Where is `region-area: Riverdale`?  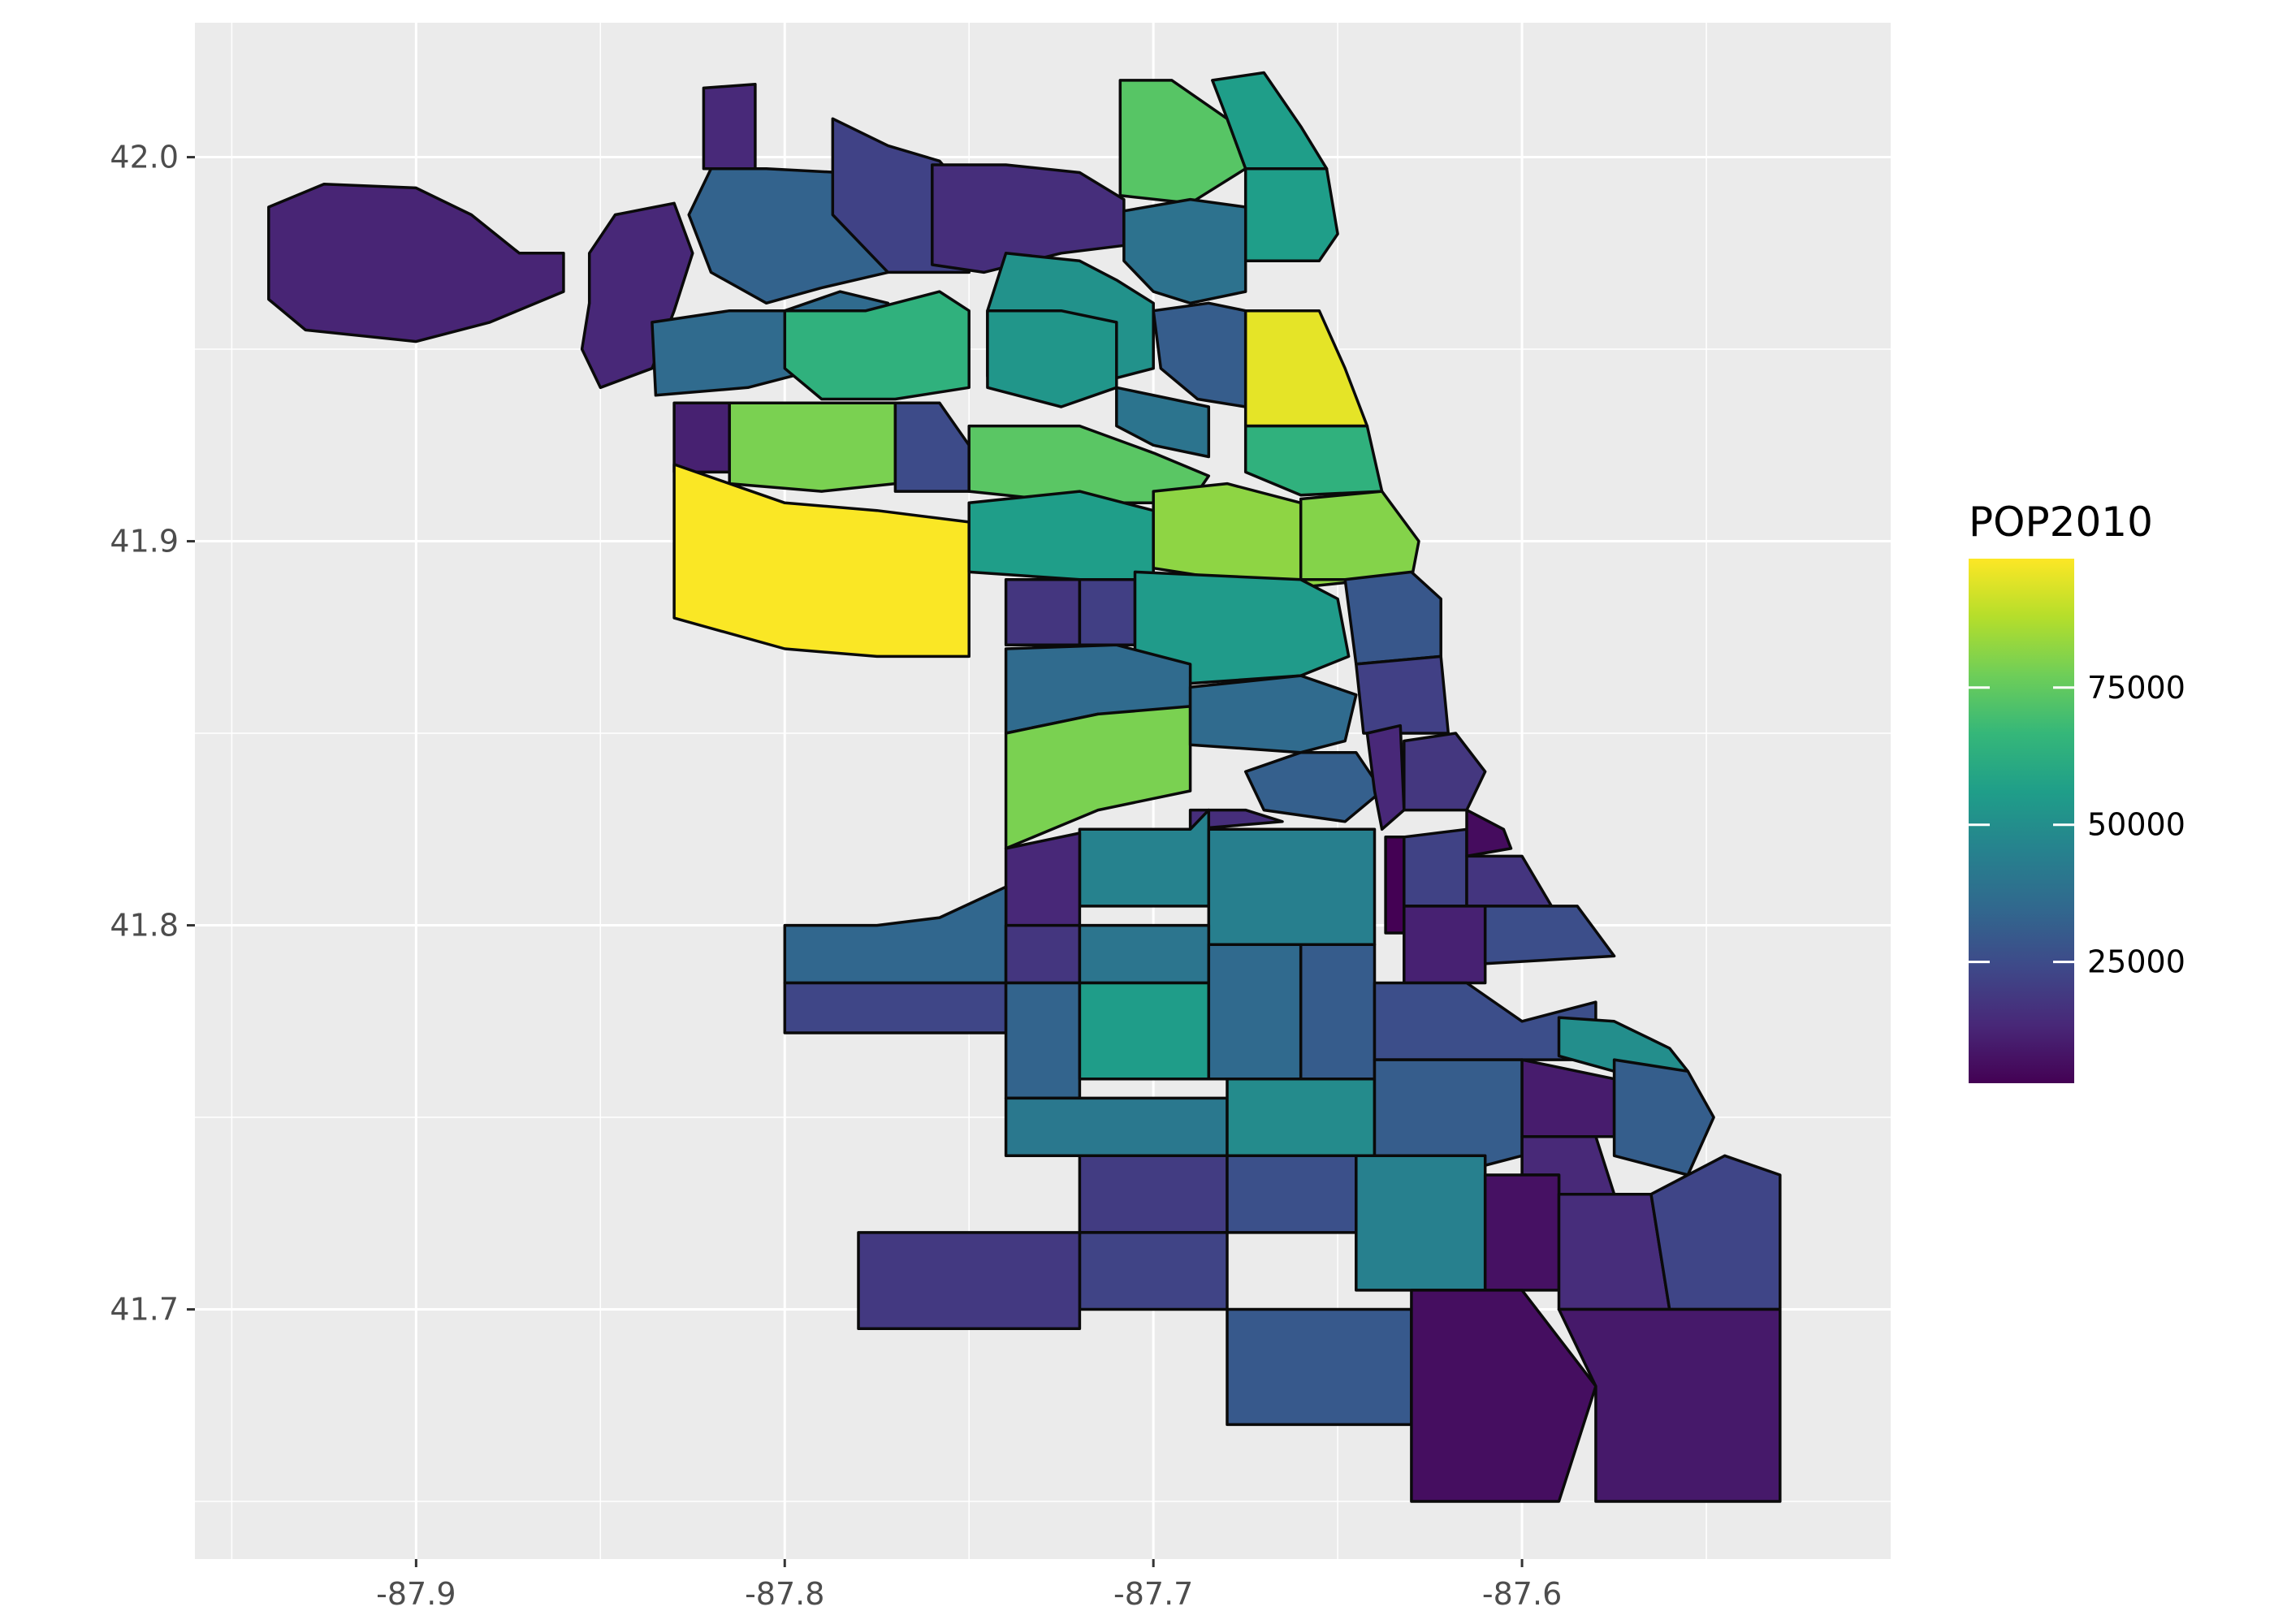 region-area: Riverdale is located at coordinates (1503, 1396).